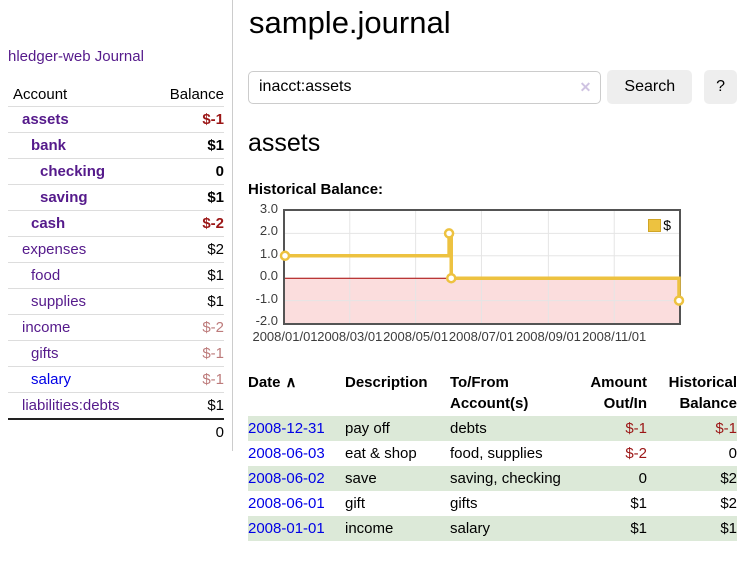 This screenshot has width=742, height=582. What do you see at coordinates (286, 478) in the screenshot?
I see `transaction-date-link: 2008-06-02` at bounding box center [286, 478].